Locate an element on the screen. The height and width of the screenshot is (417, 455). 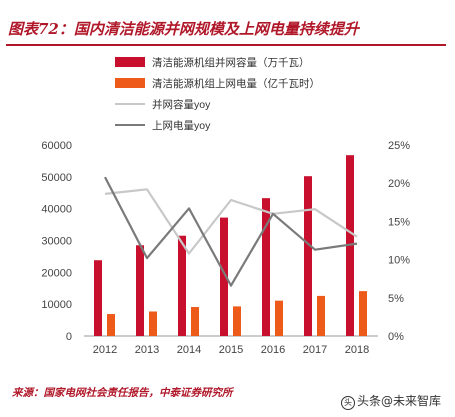
bar-generation-2015 is located at coordinates (237, 321).